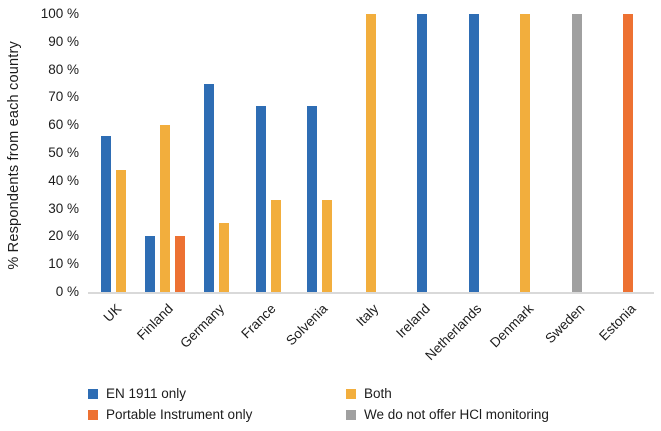 This screenshot has height=431, width=661. What do you see at coordinates (63, 236) in the screenshot?
I see `y-tick-label: 20 %` at bounding box center [63, 236].